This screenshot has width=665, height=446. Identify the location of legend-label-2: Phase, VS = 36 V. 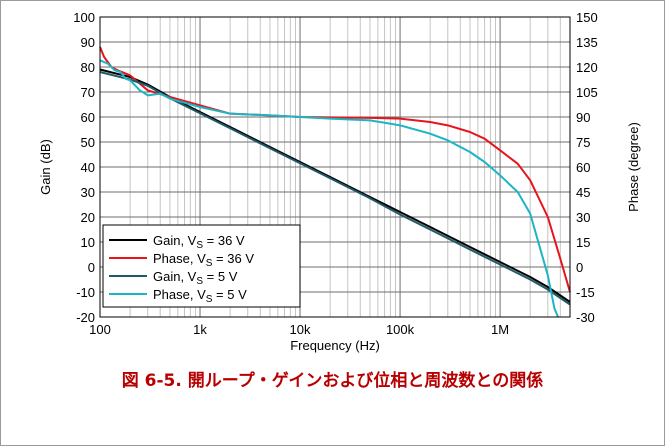
(203, 260).